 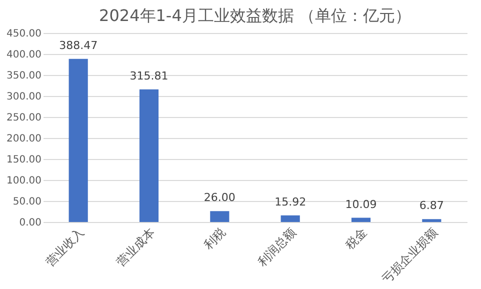 What do you see at coordinates (30, 223) in the screenshot?
I see `y-tick-label: 0.00` at bounding box center [30, 223].